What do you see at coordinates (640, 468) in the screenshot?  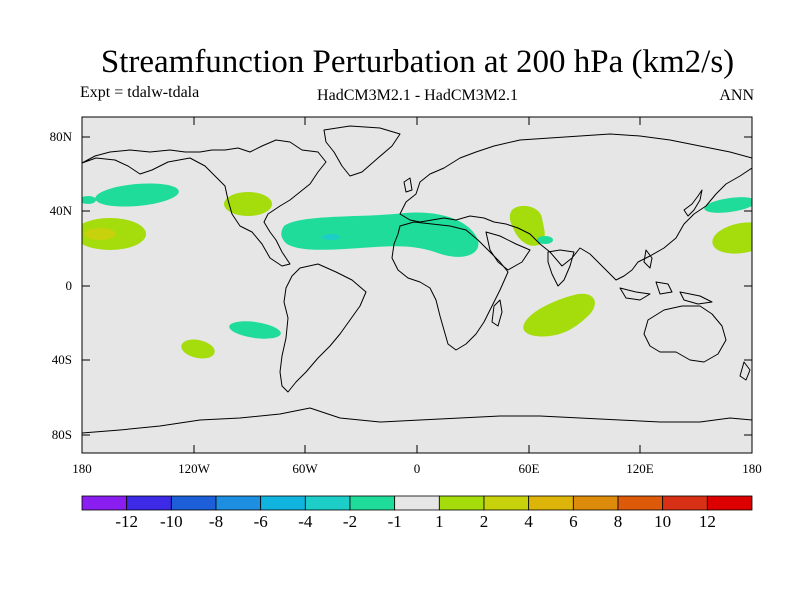 I see `lon-label-120e: 120E` at bounding box center [640, 468].